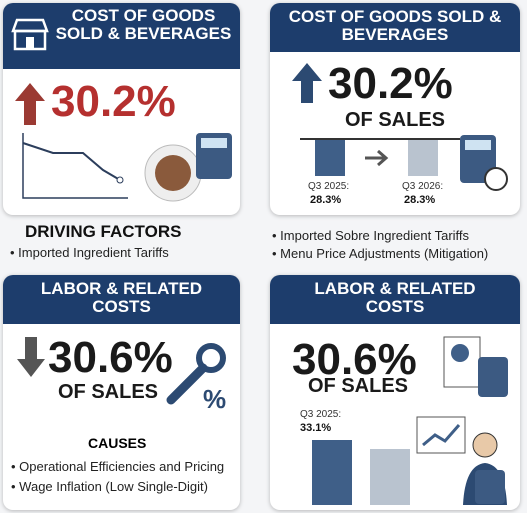 The image size is (527, 513). I want to click on bullet: Operational Efficiencies and Pricing, so click(117, 466).